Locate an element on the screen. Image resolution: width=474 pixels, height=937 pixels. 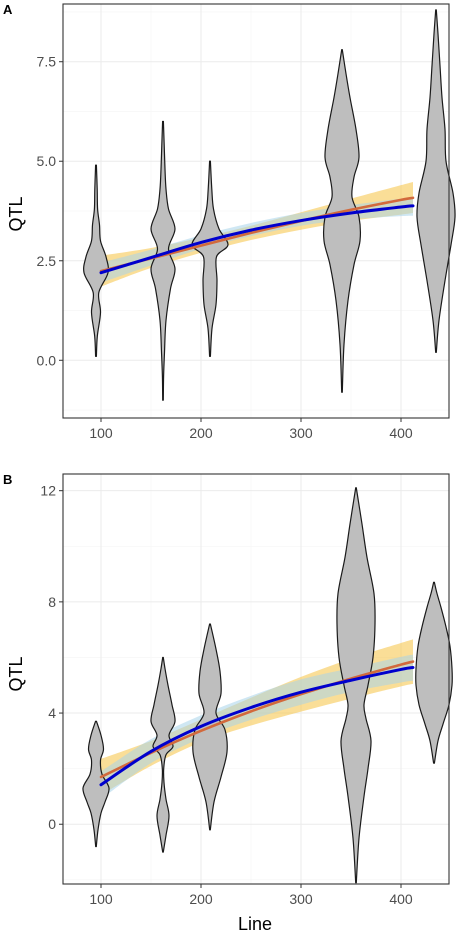
panel-a-confidence-bands is located at coordinates (257, 234).